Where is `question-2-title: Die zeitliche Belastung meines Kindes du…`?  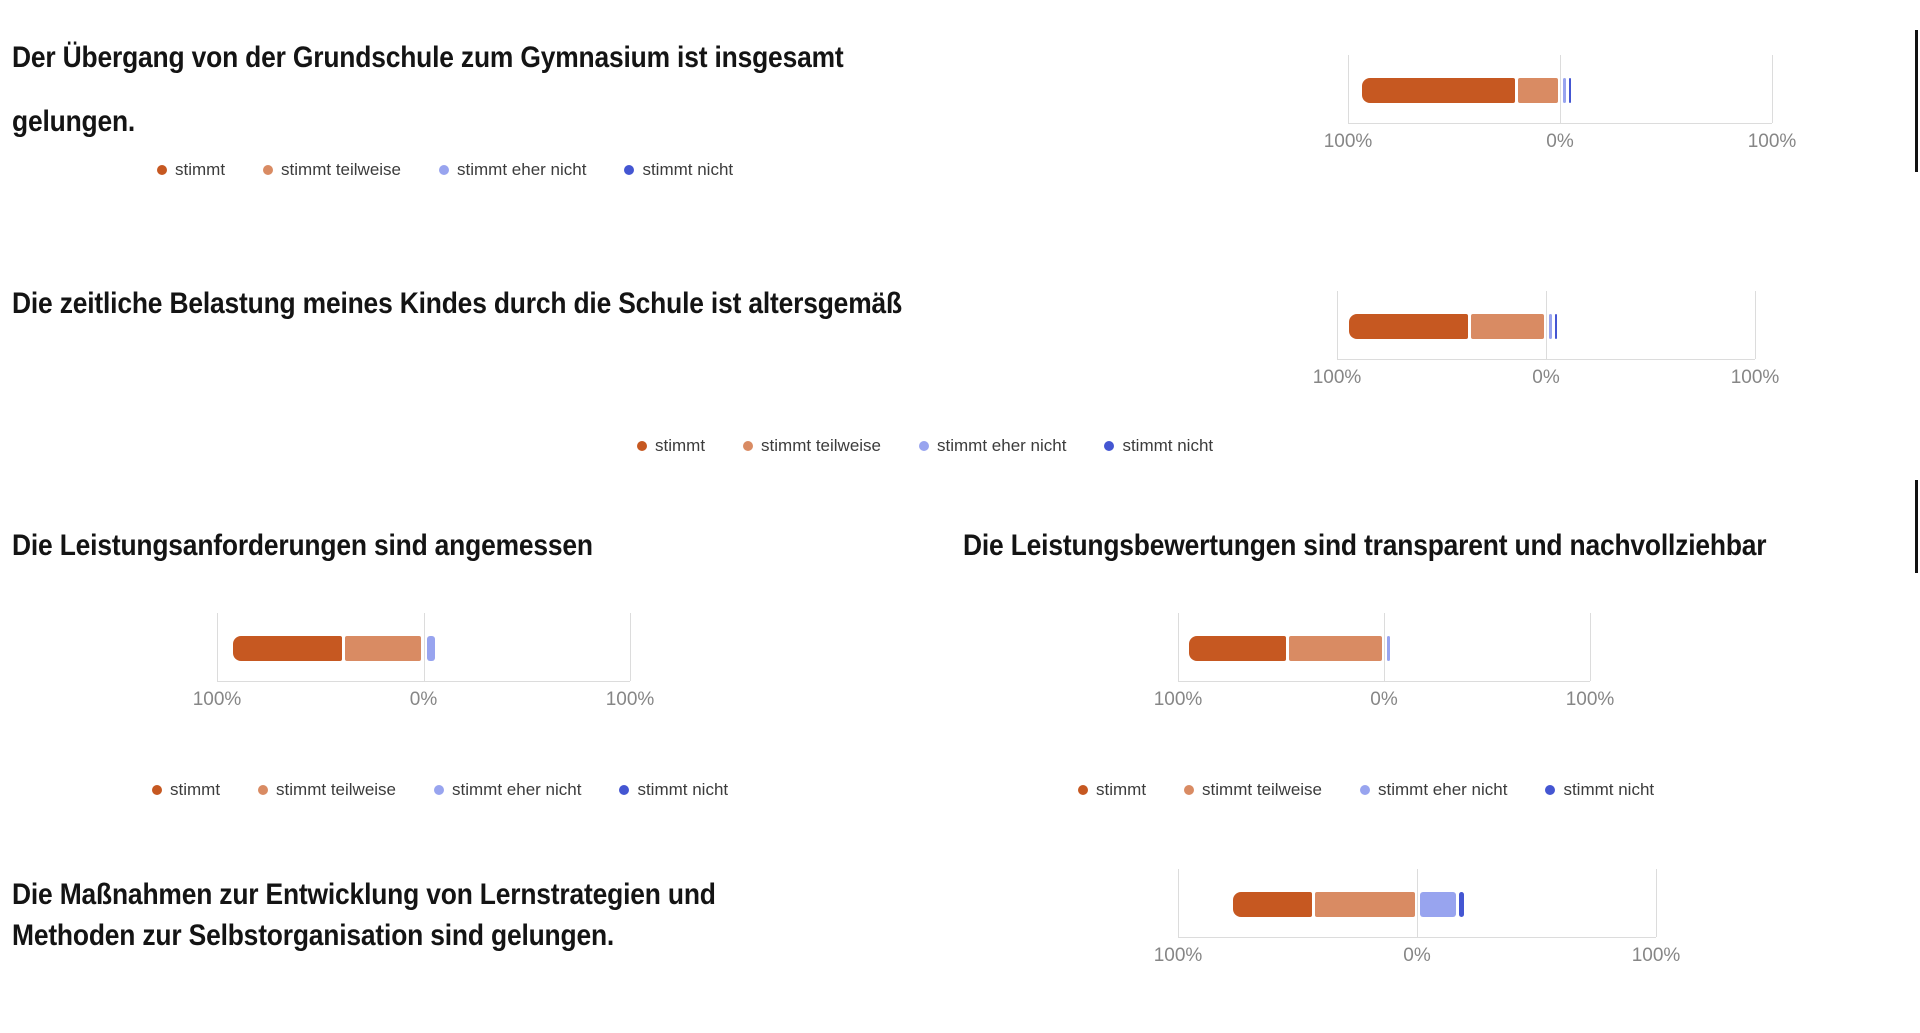
question-2-title: Die zeitliche Belastung meines Kindes du… is located at coordinates (457, 304).